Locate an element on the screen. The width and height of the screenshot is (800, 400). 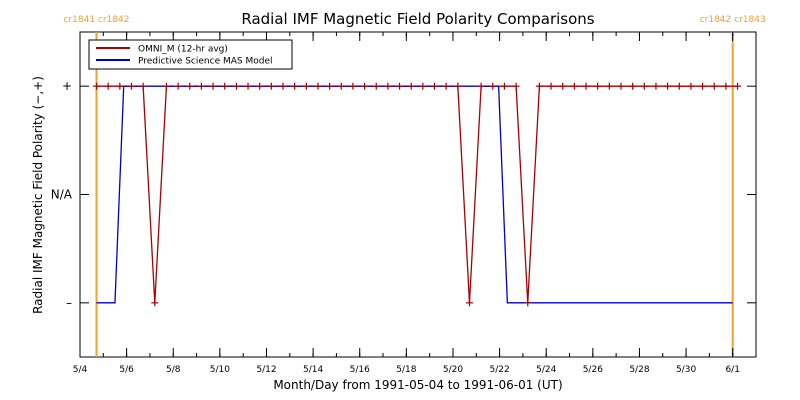
x-tick-label: 5/22 is located at coordinates (499, 370).